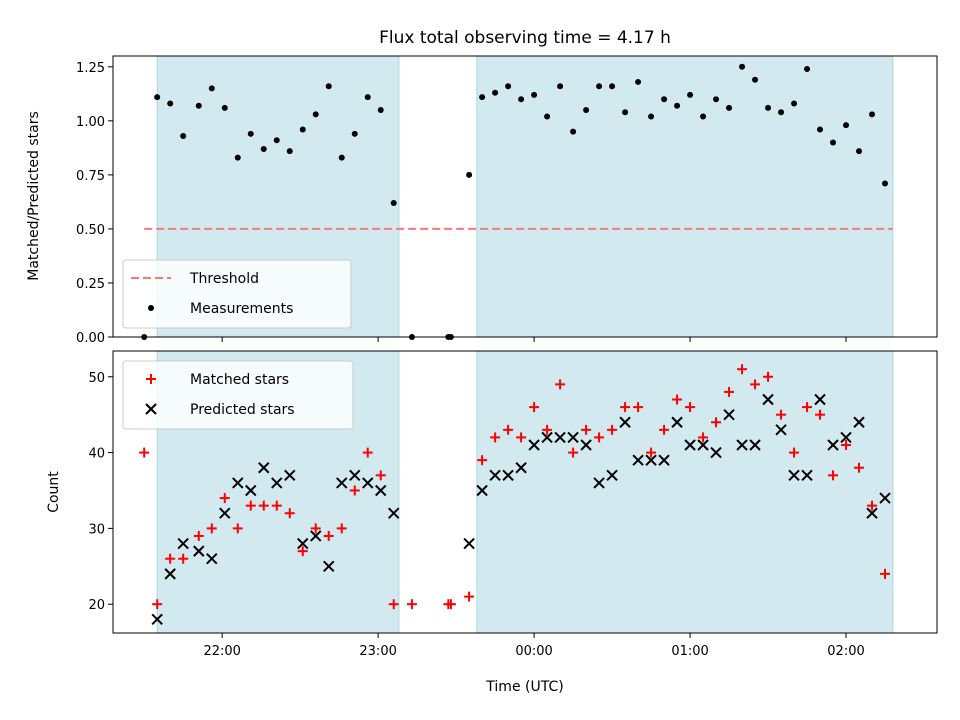 The width and height of the screenshot is (960, 720). Describe the element at coordinates (224, 279) in the screenshot. I see `legend-label: Threshold` at that location.